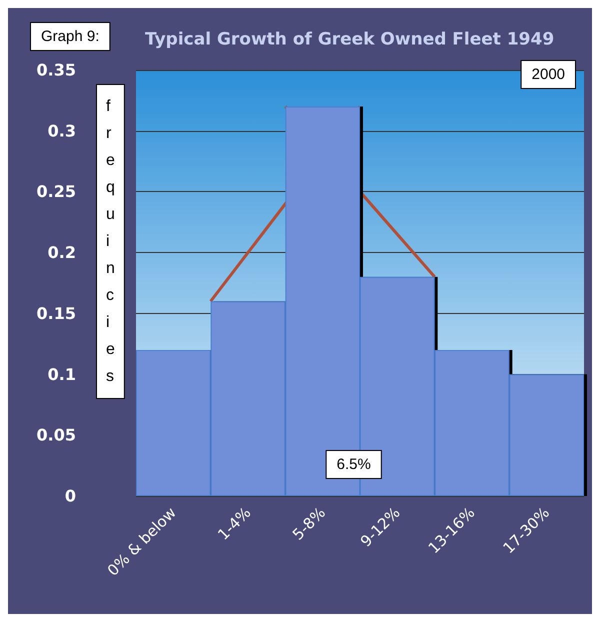 The image size is (600, 622). I want to click on caption: Graph 9:, so click(70, 36).